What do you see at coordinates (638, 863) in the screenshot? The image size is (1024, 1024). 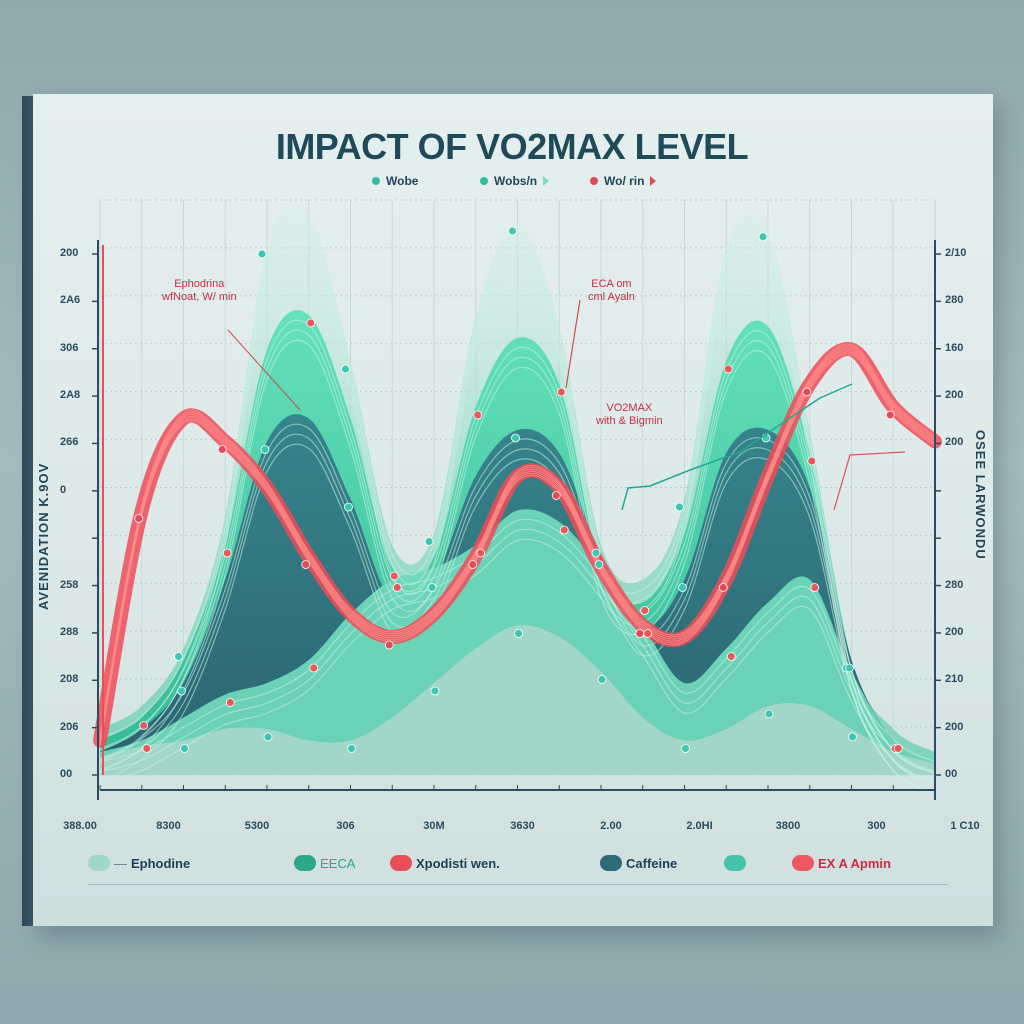 I see `legend-item-caffeine: Caffeine` at bounding box center [638, 863].